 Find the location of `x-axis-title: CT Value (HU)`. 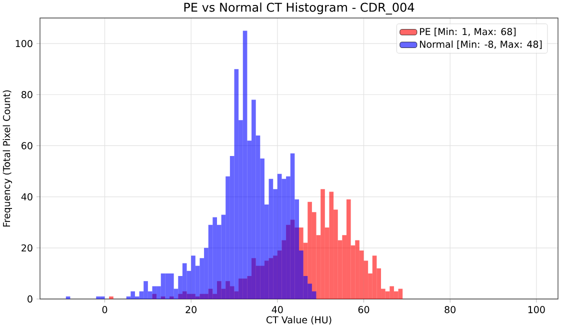

x-axis-title: CT Value (HU) is located at coordinates (299, 320).